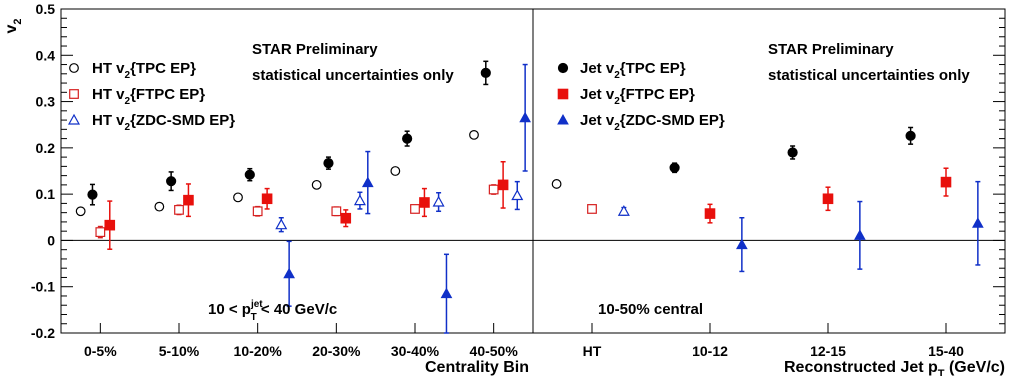 Image resolution: width=1010 pixels, height=376 pixels. I want to click on legend-entry: HT v2{FTPC EP}, so click(148, 96).